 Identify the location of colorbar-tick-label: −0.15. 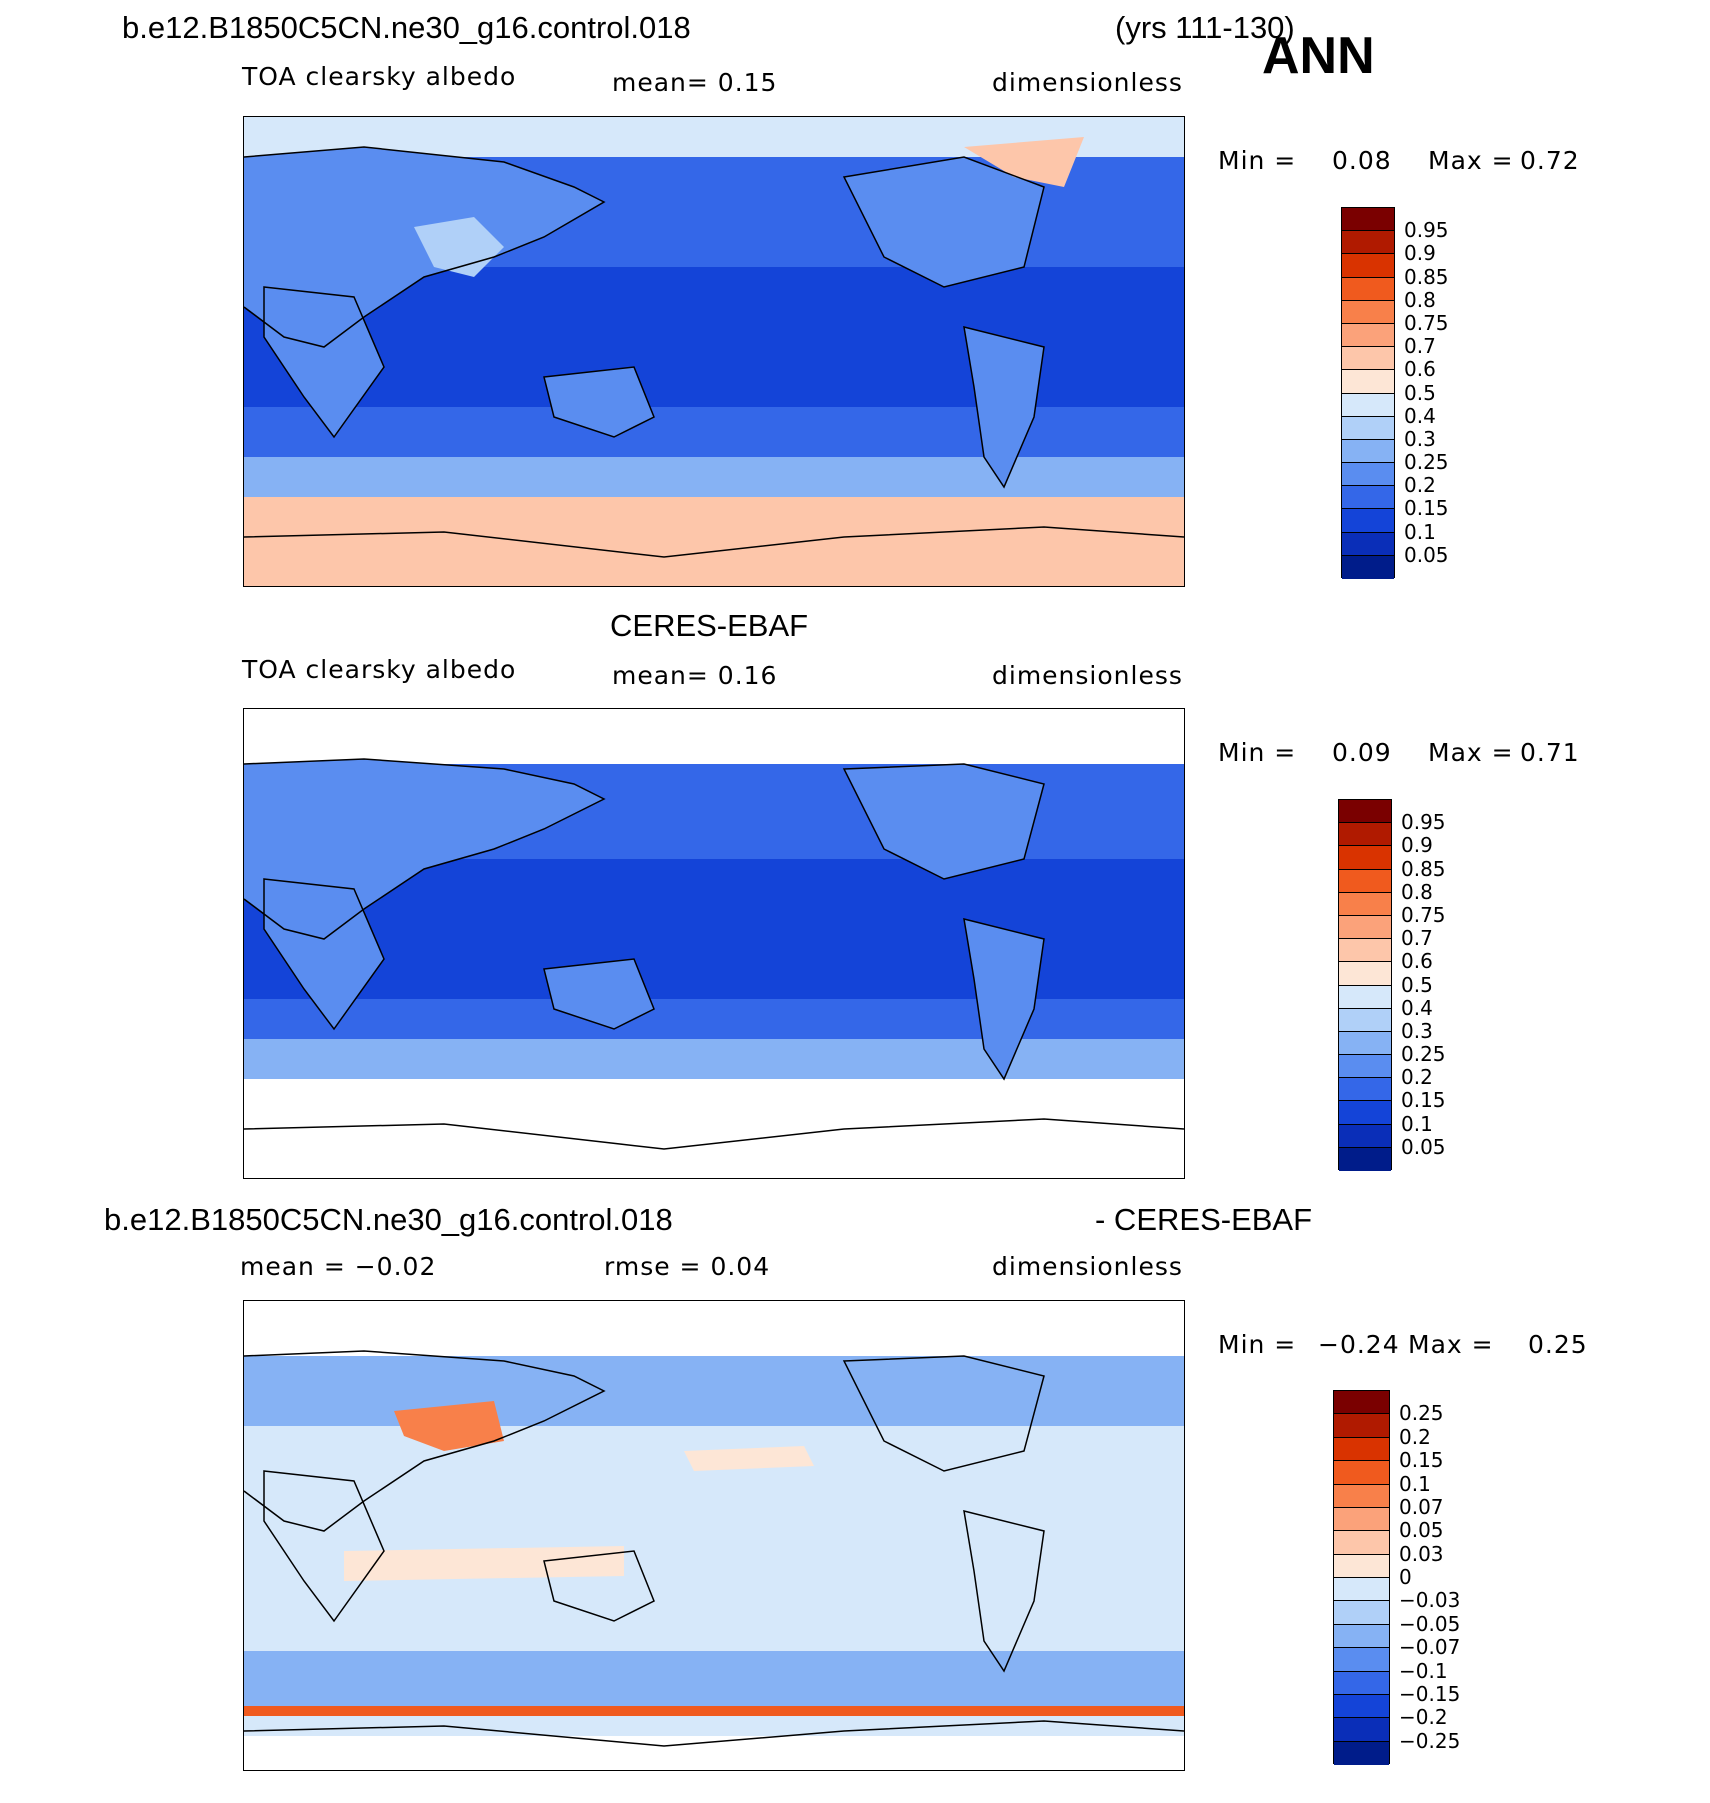
(1430, 1693).